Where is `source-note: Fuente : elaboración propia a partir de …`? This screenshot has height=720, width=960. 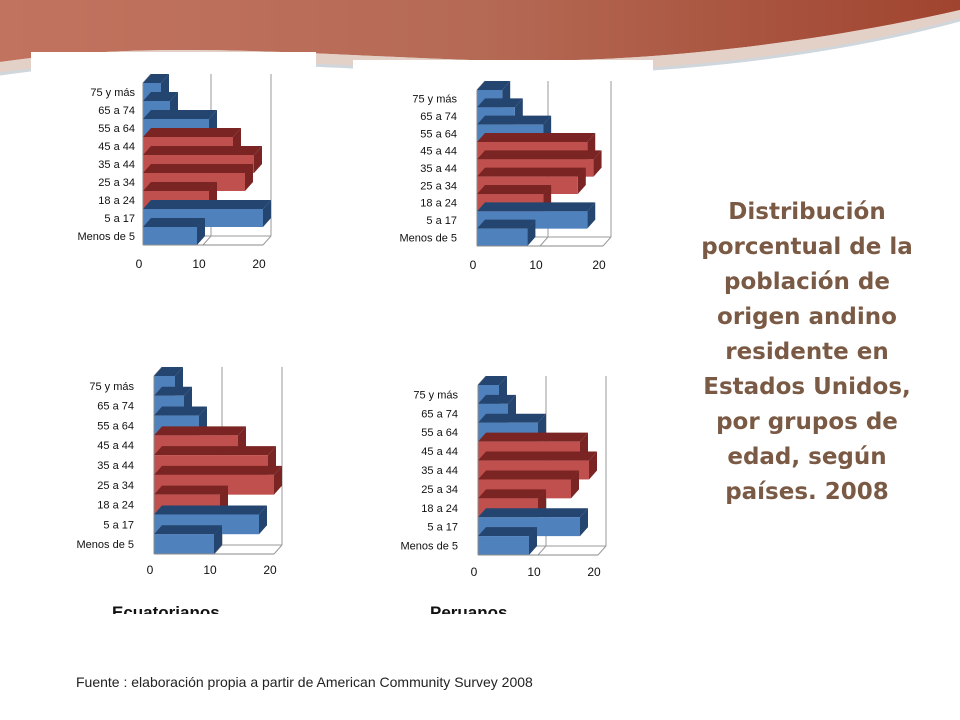
source-note: Fuente : elaboración propia a partir de … is located at coordinates (304, 682).